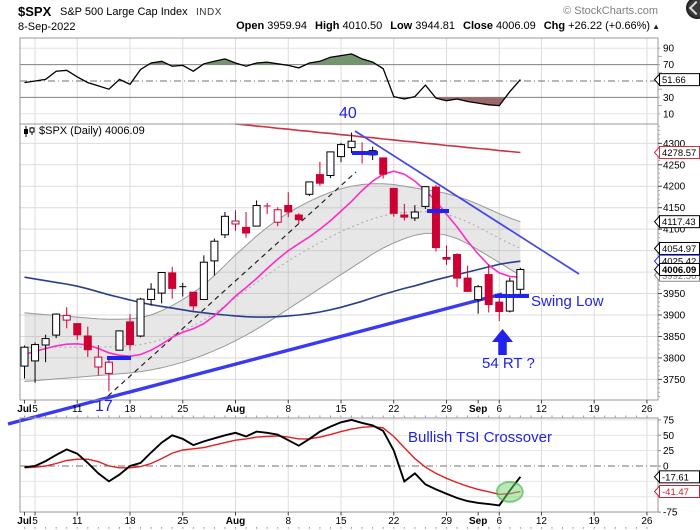 This screenshot has width=700, height=530. What do you see at coordinates (509, 491) in the screenshot?
I see `crossover-highlight-ellipse` at bounding box center [509, 491].